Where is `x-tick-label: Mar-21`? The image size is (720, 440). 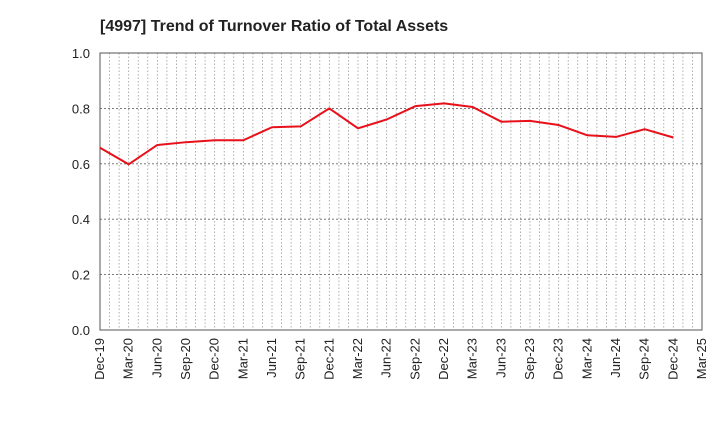
x-tick-label: Mar-21 is located at coordinates (242, 358).